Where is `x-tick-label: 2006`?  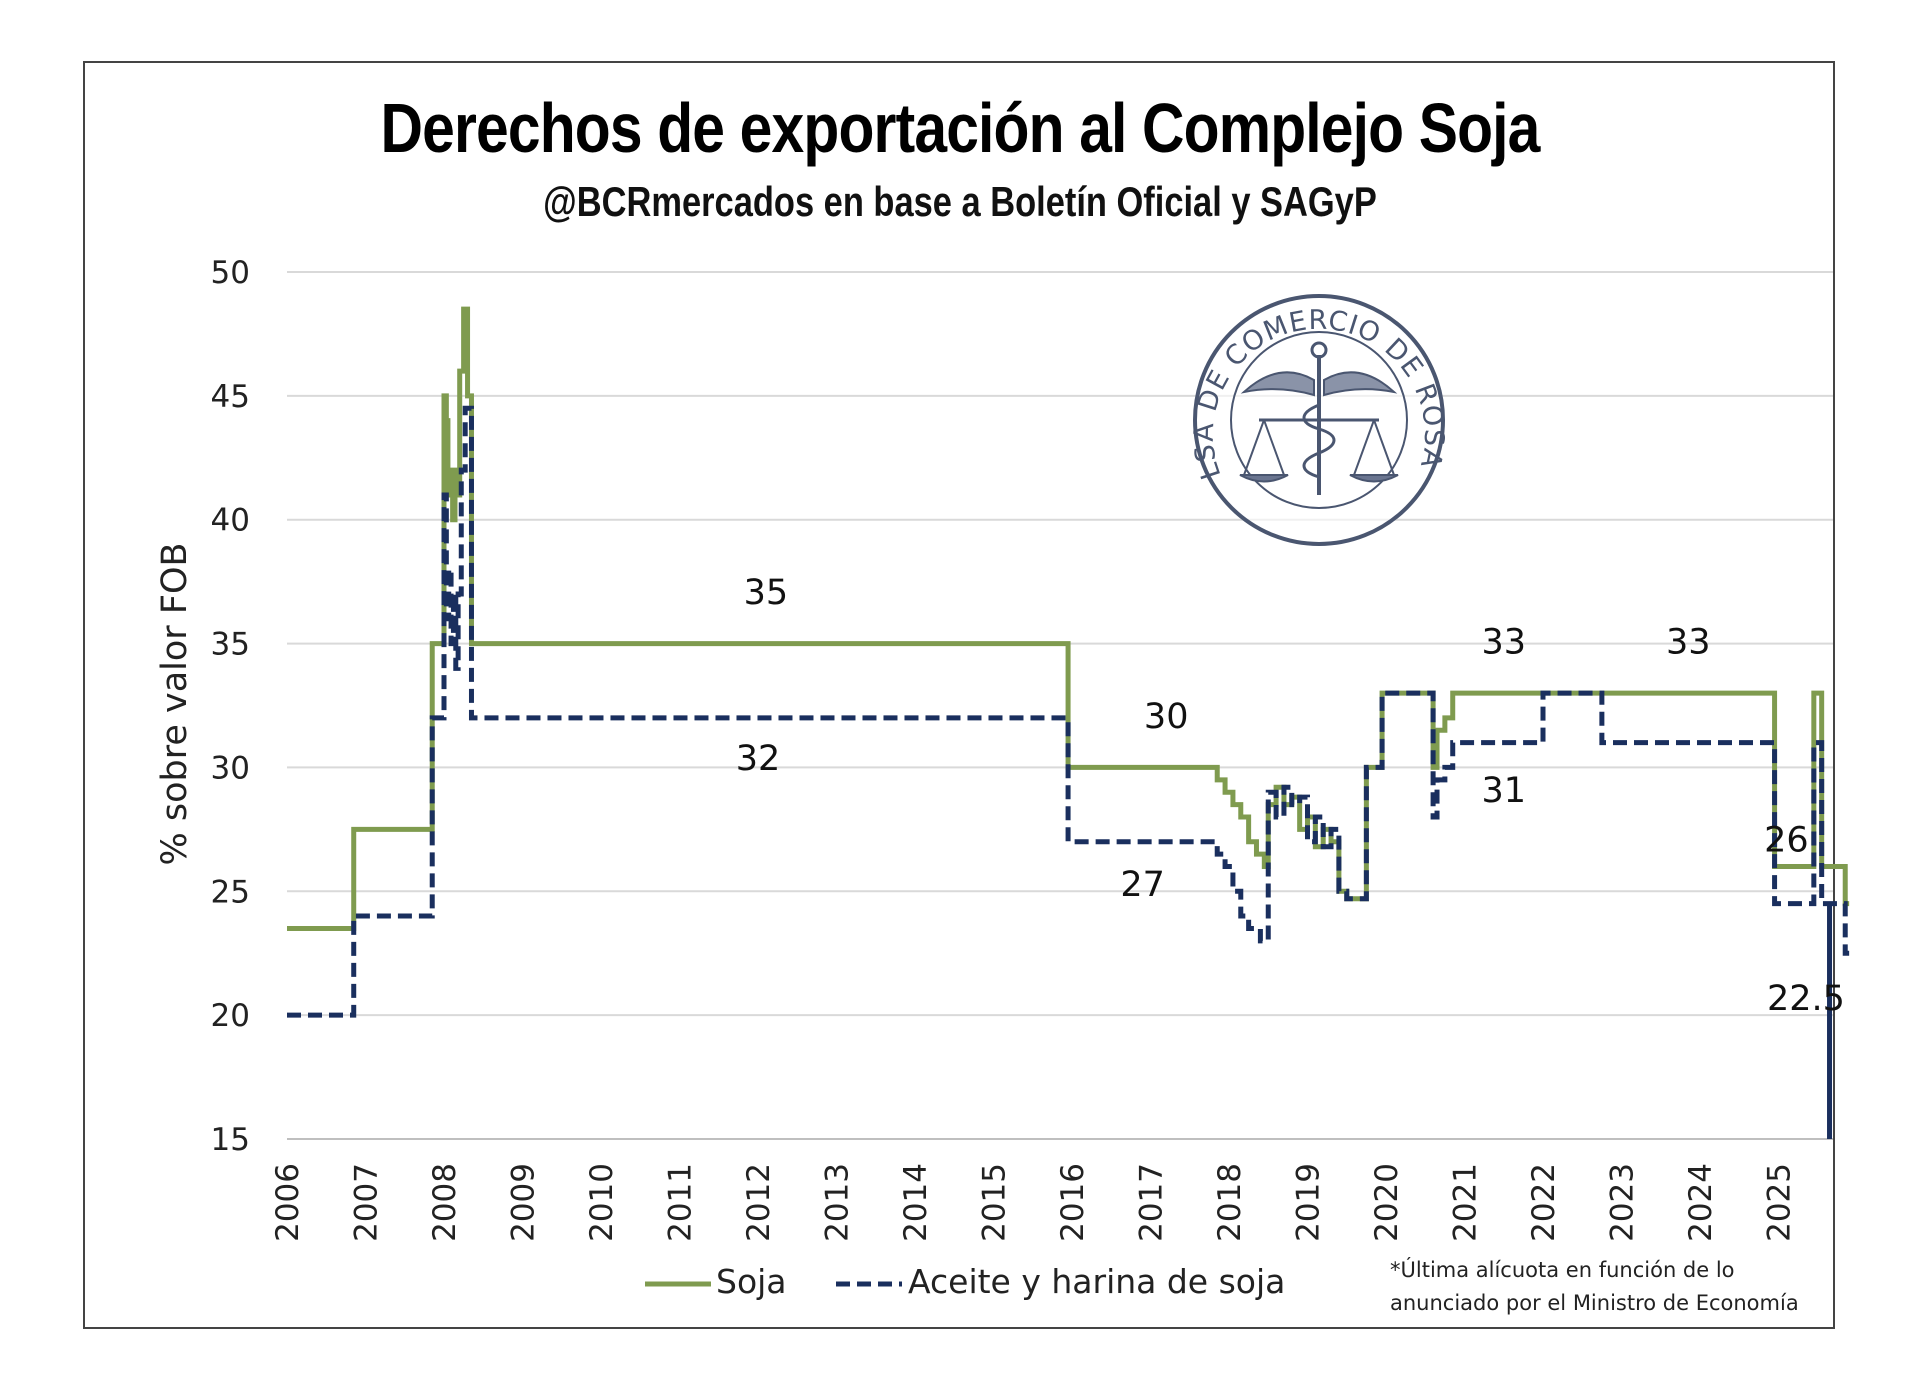 x-tick-label: 2006 is located at coordinates (288, 1202).